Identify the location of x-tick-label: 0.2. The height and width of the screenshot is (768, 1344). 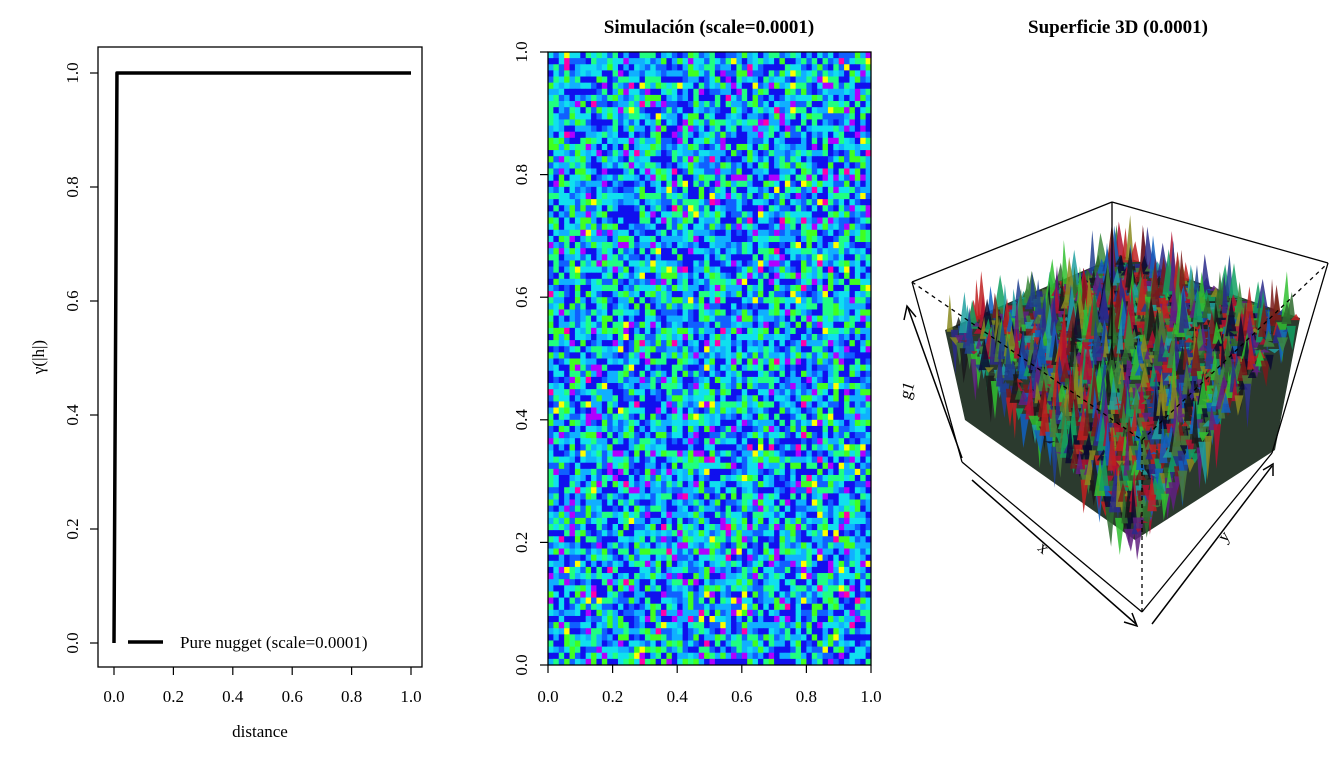
(173, 696).